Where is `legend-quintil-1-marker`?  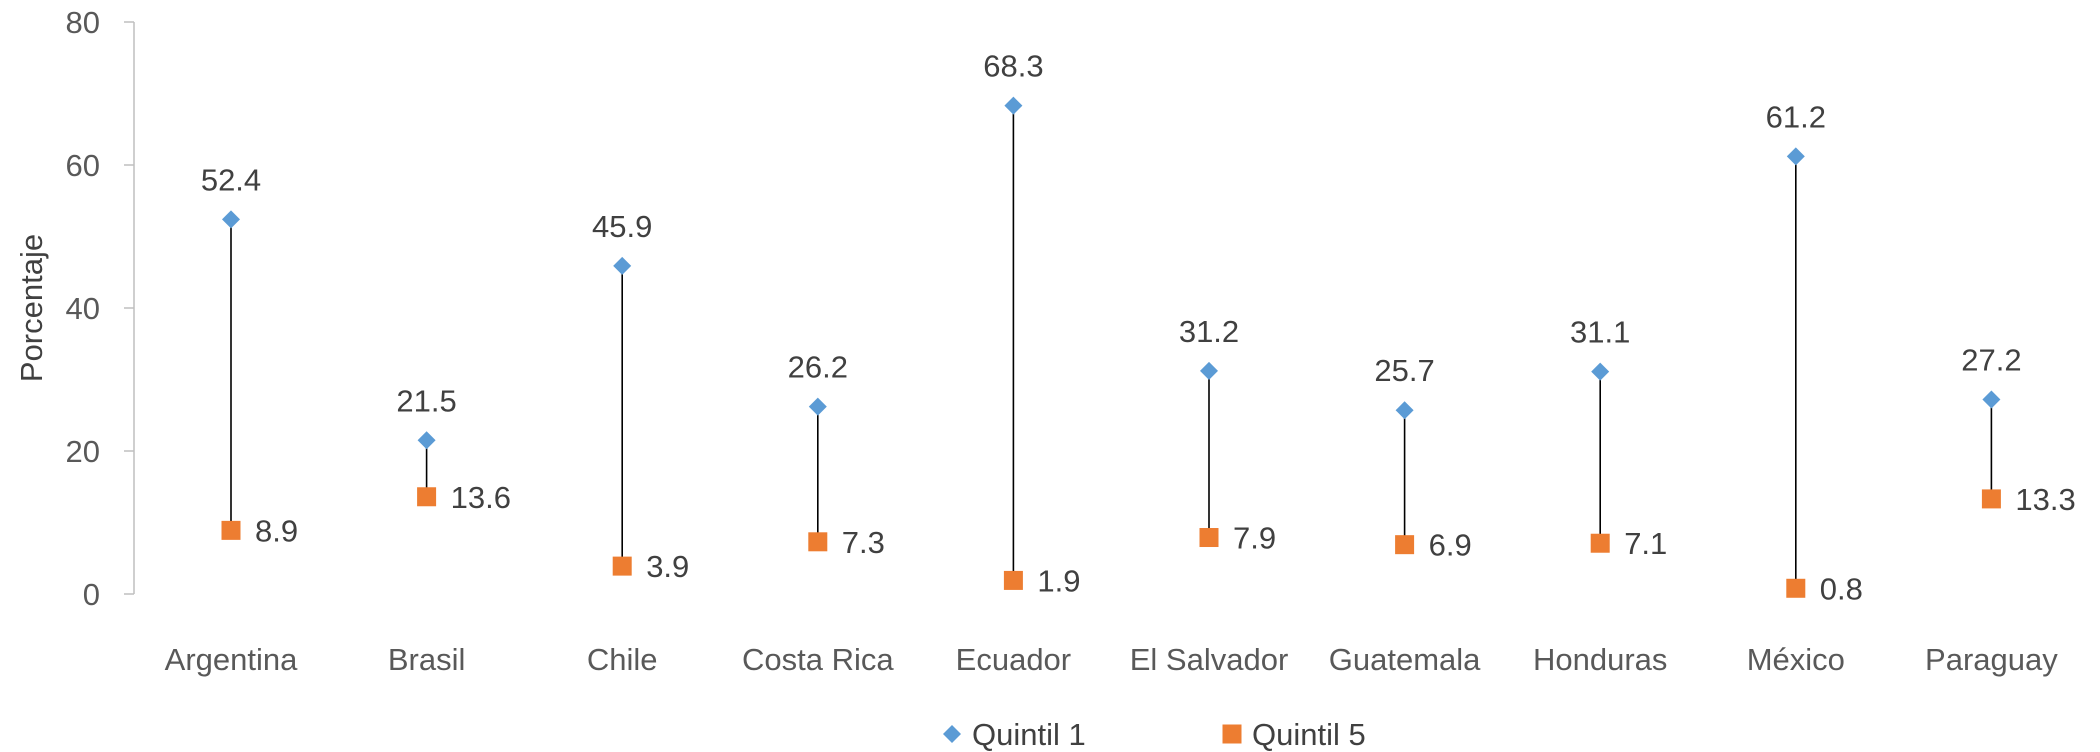 legend-quintil-1-marker is located at coordinates (952, 734).